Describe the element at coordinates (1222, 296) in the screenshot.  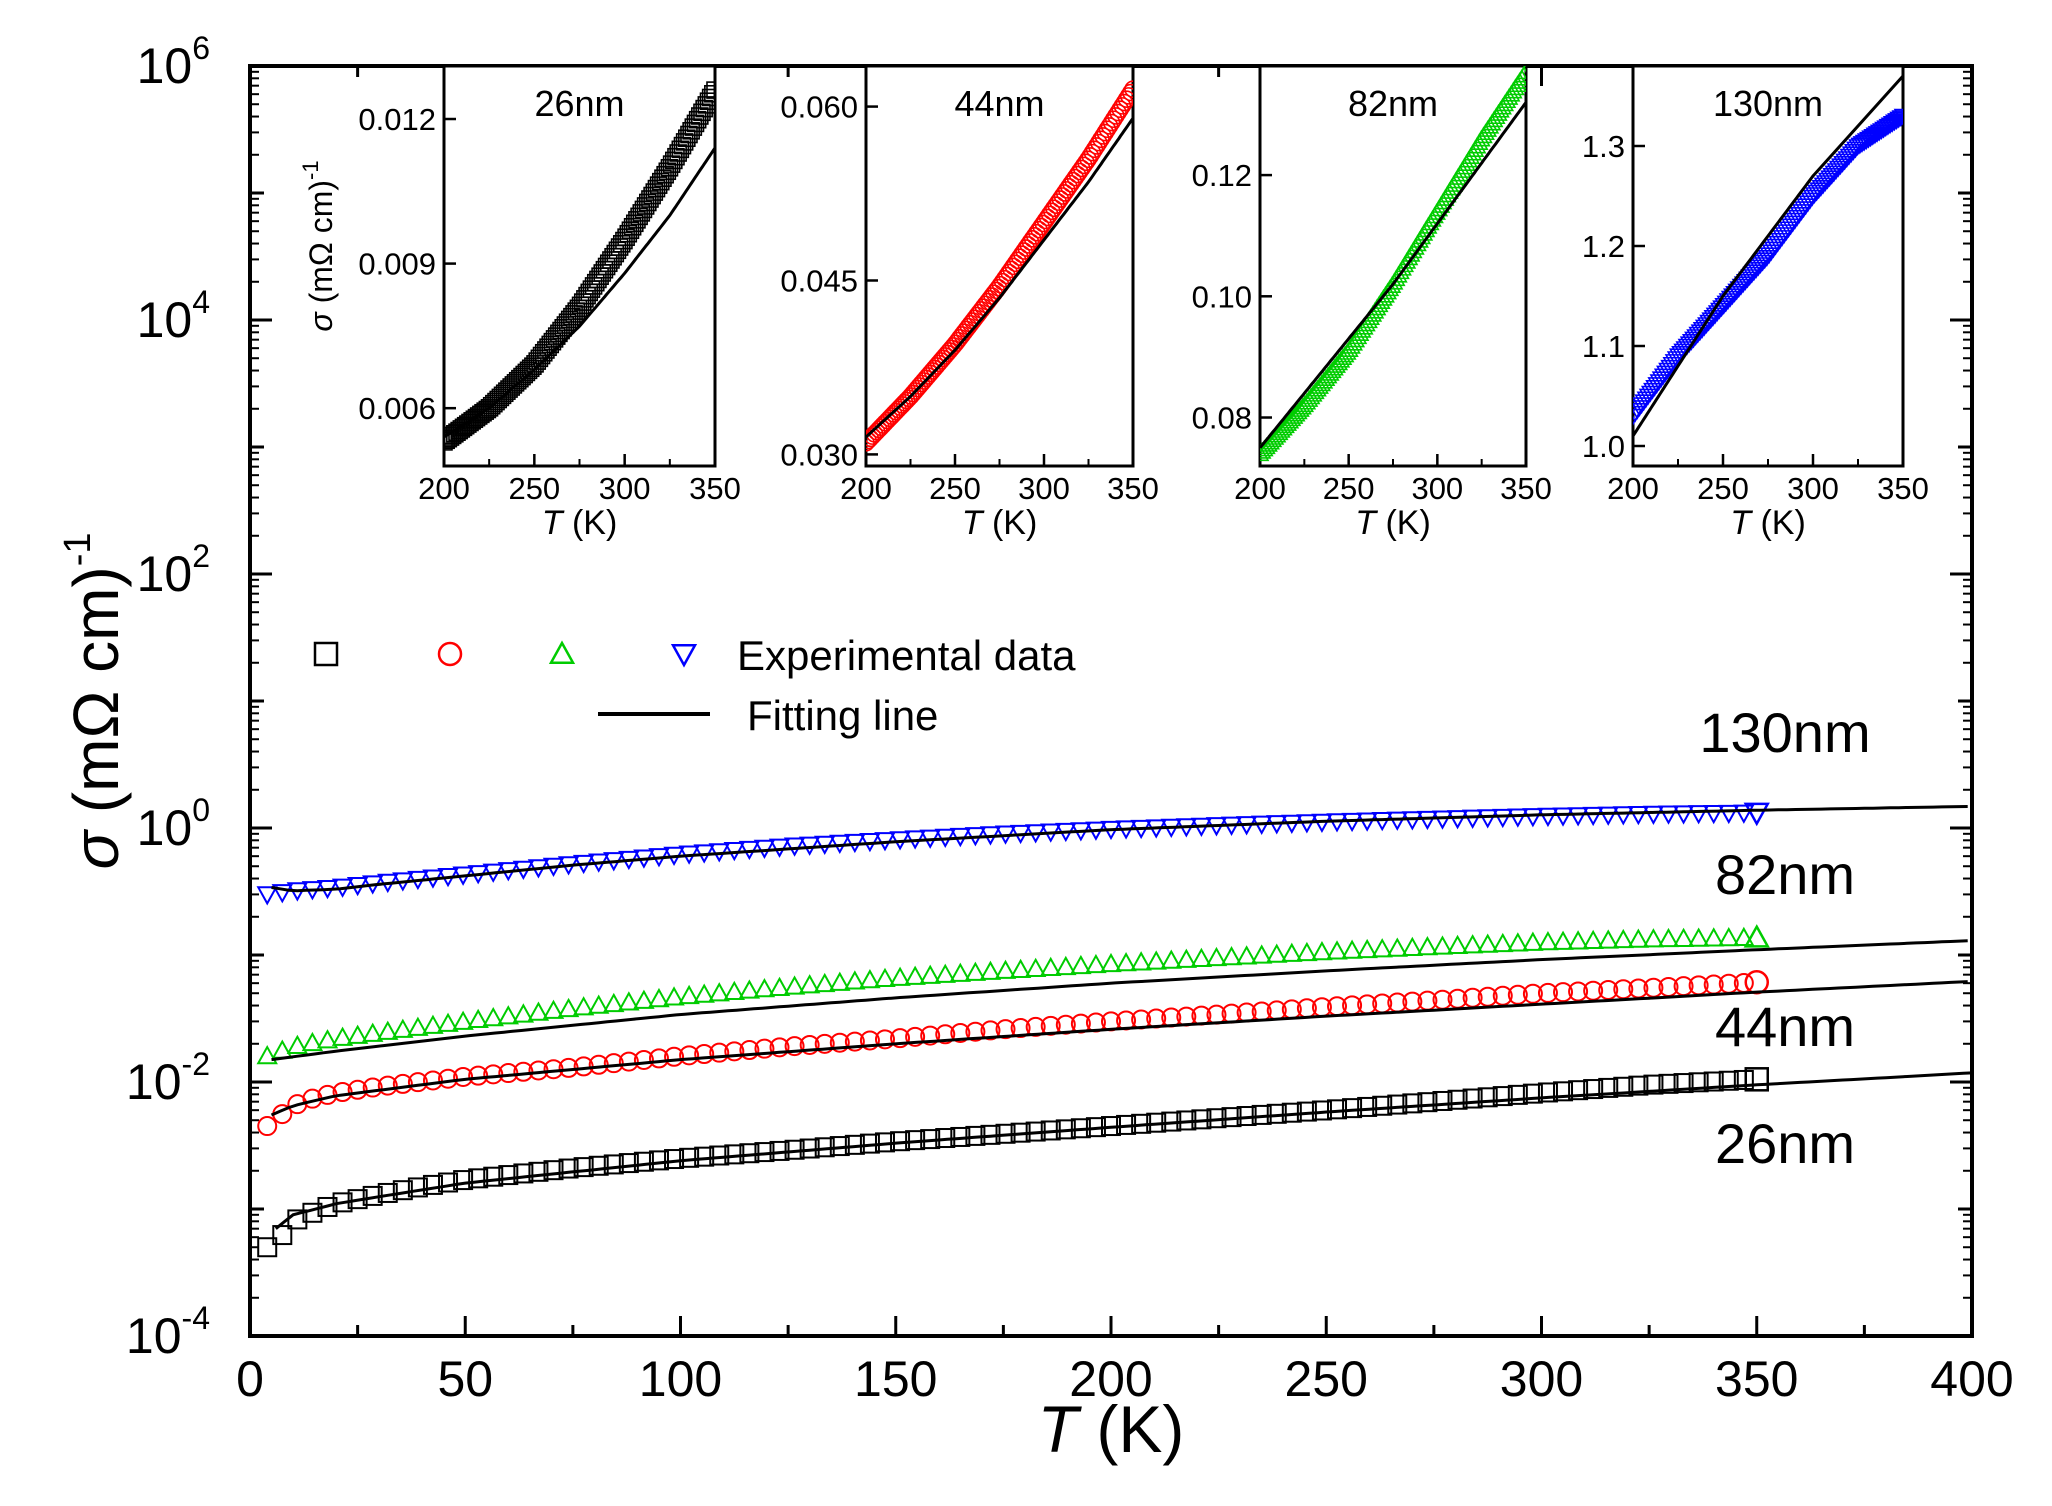
I see `inset-y-tick-label: 0.10` at that location.